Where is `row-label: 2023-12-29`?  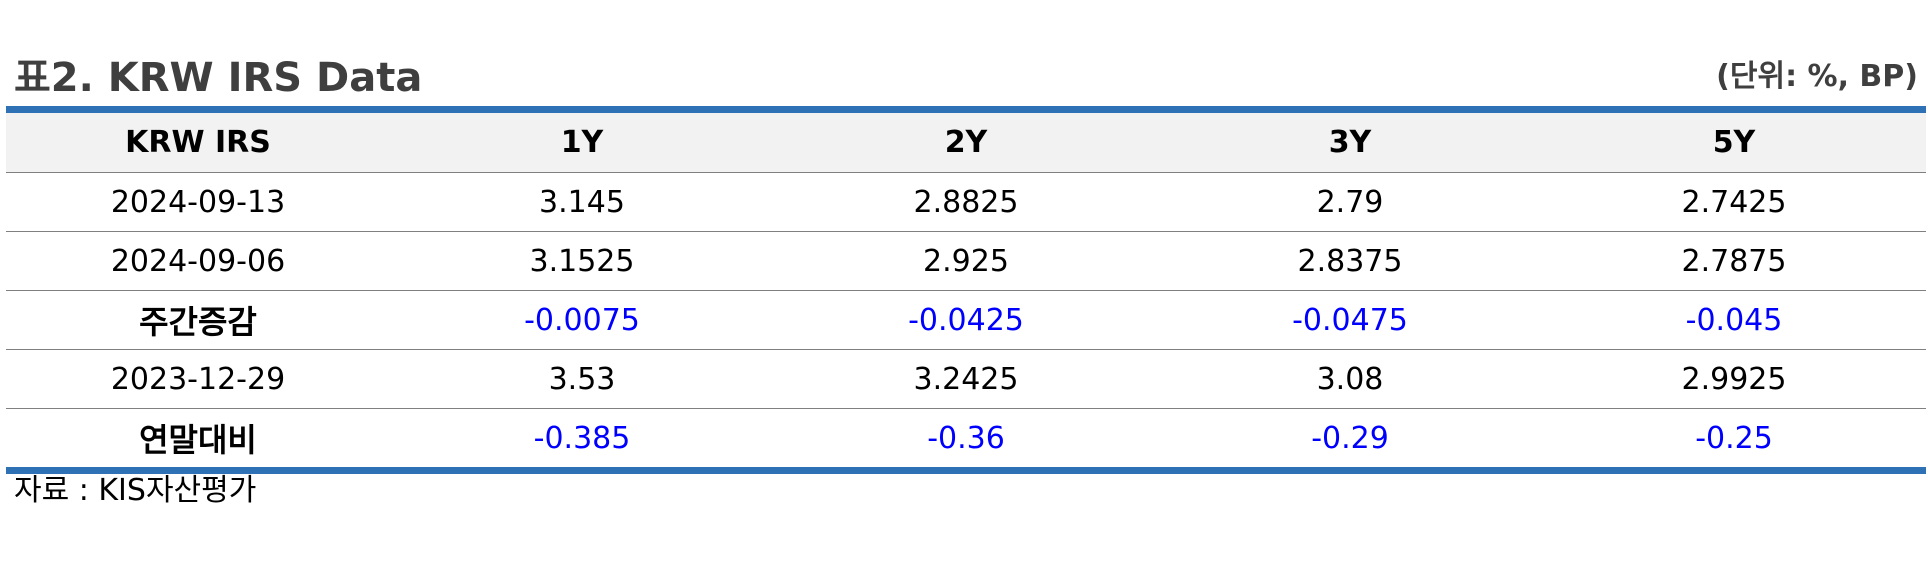 row-label: 2023-12-29 is located at coordinates (198, 379).